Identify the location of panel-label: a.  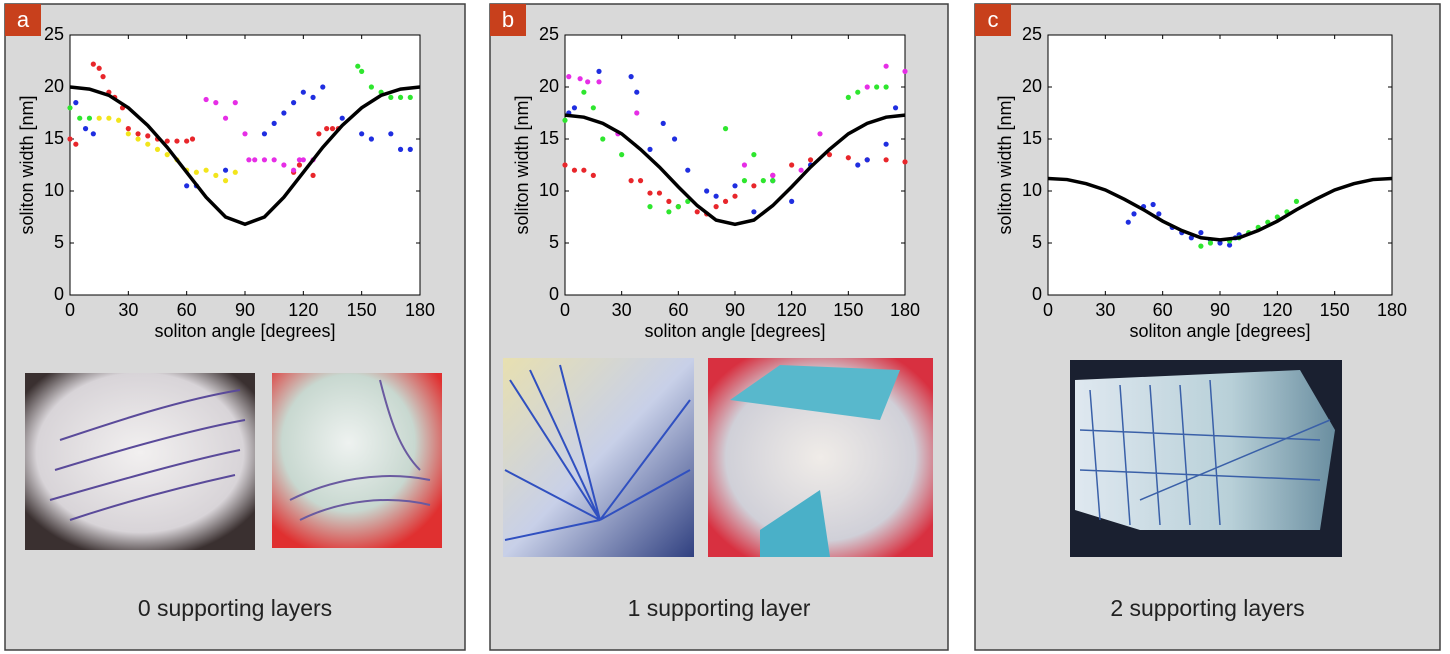
(23, 19).